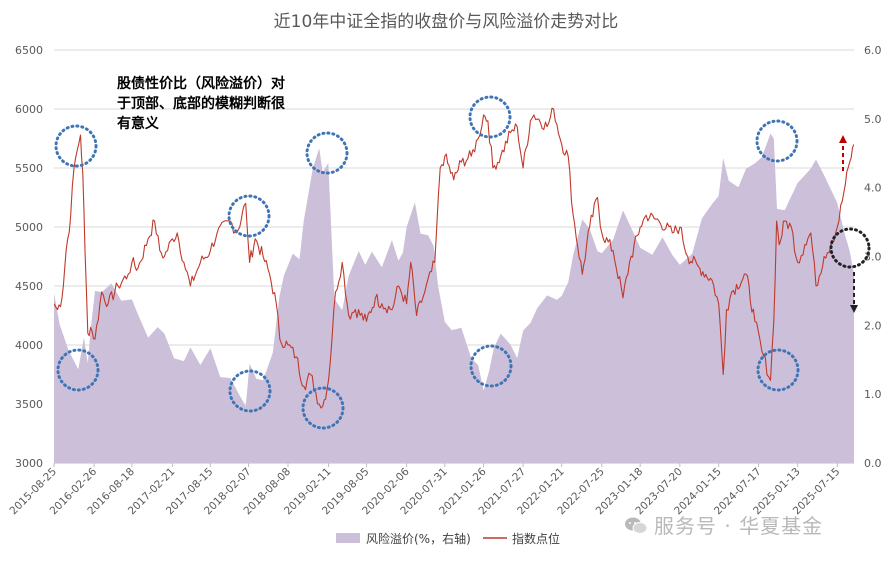 This screenshot has width=893, height=565. Describe the element at coordinates (29, 227) in the screenshot. I see `left-tick-label: 5000` at that location.